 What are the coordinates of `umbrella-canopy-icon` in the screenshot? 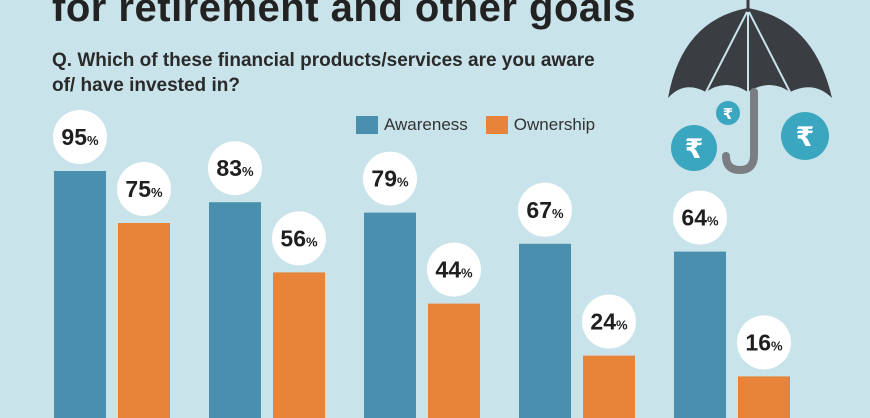 It's located at (750, 53).